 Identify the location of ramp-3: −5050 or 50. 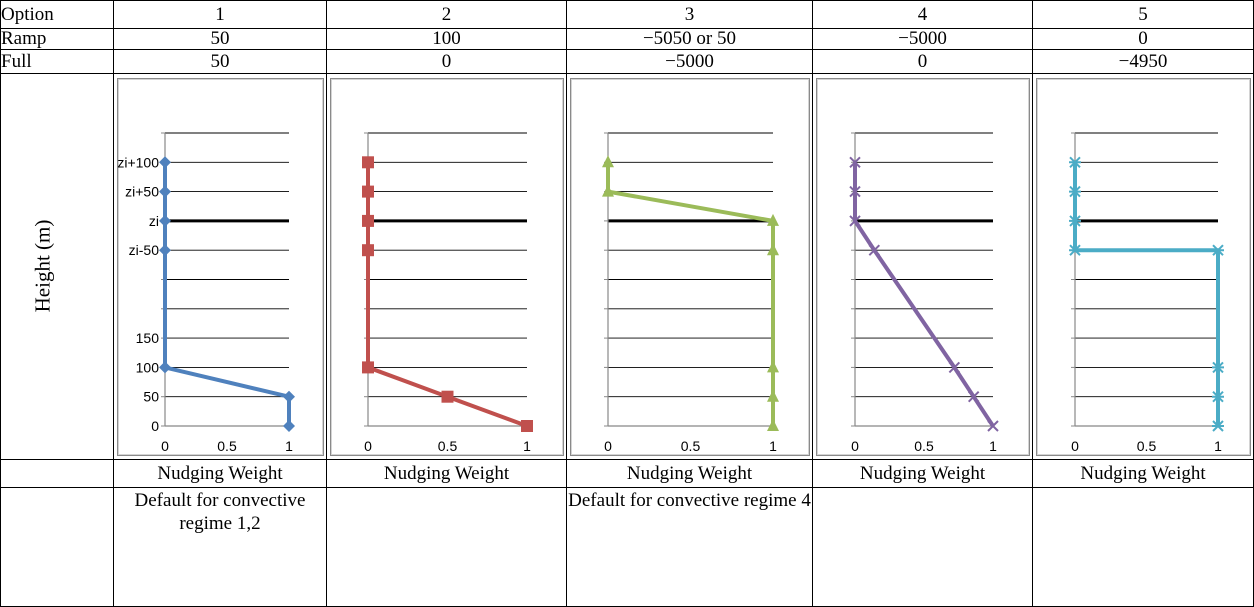
(689, 38).